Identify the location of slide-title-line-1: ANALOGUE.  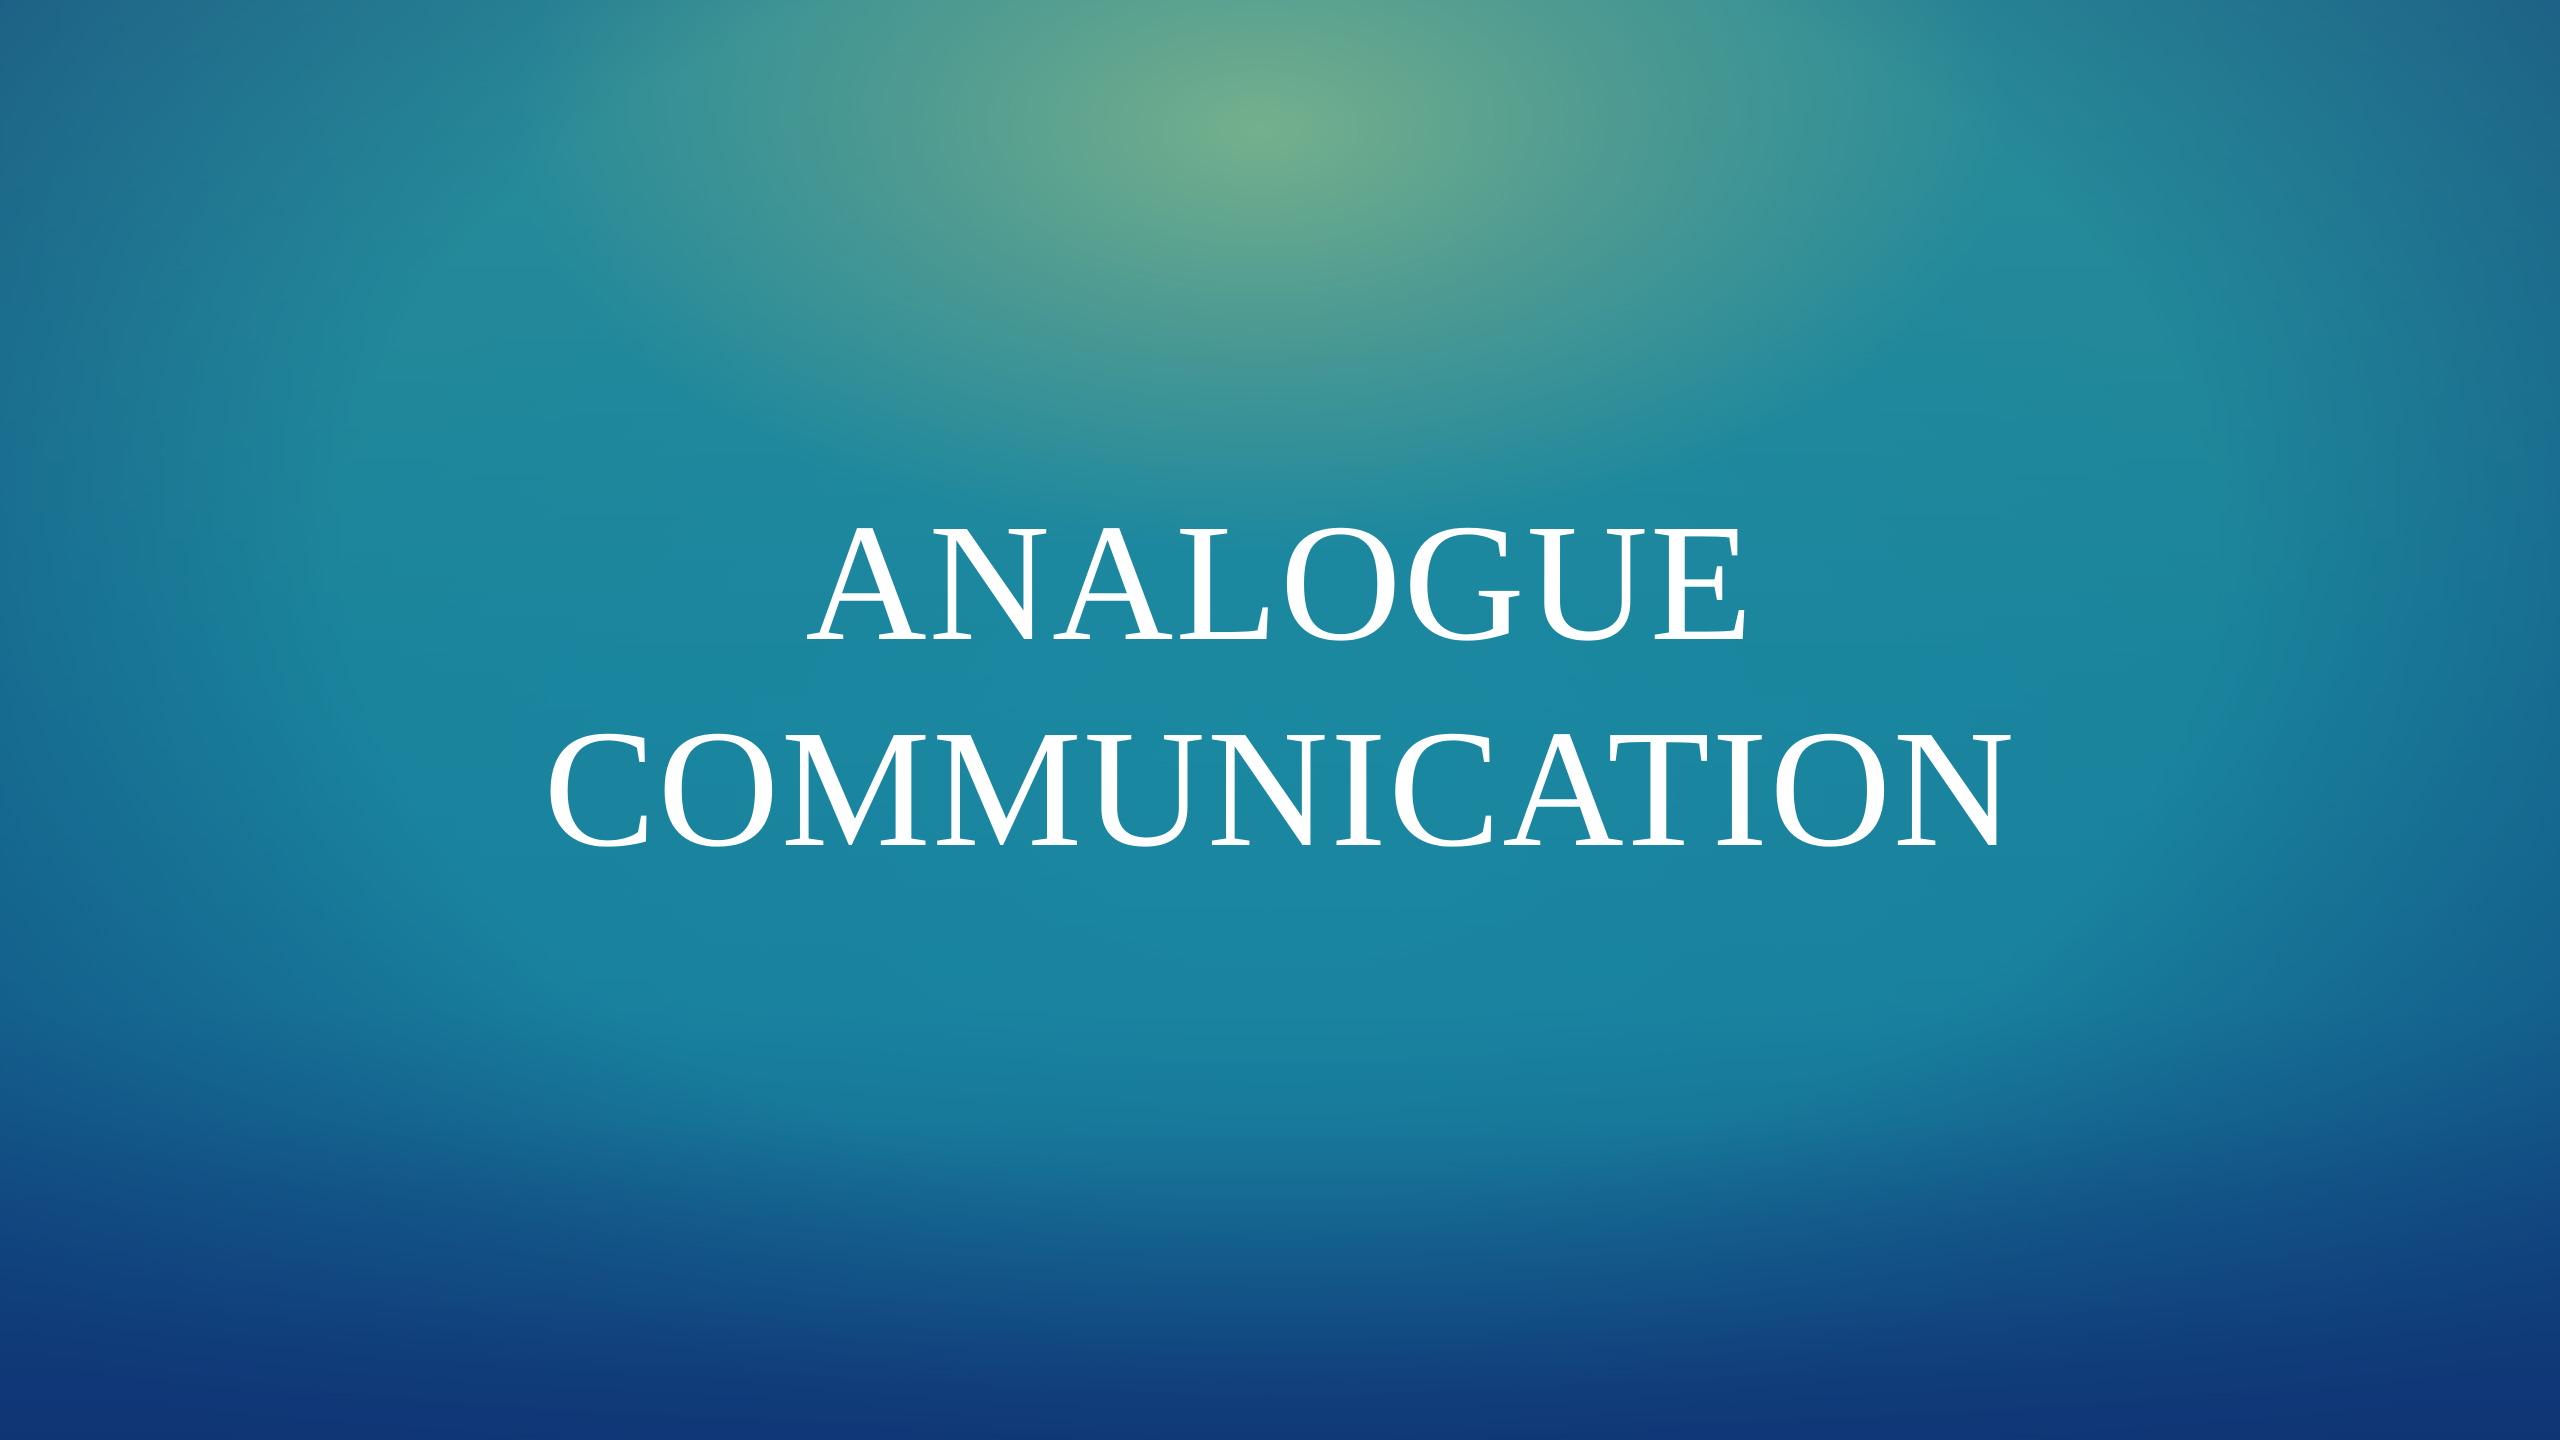
(1280, 583).